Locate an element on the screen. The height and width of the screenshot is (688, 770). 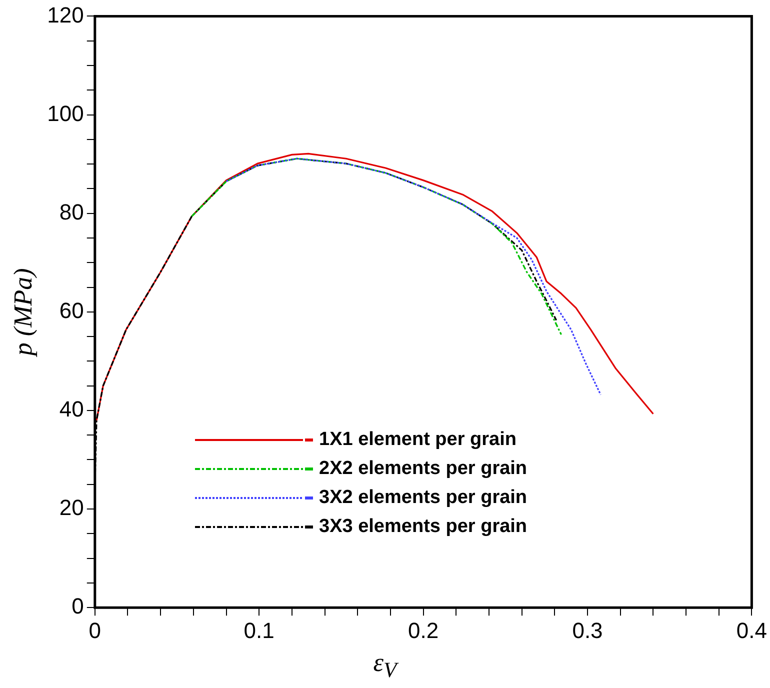
x-tick-label: 0 is located at coordinates (95, 630).